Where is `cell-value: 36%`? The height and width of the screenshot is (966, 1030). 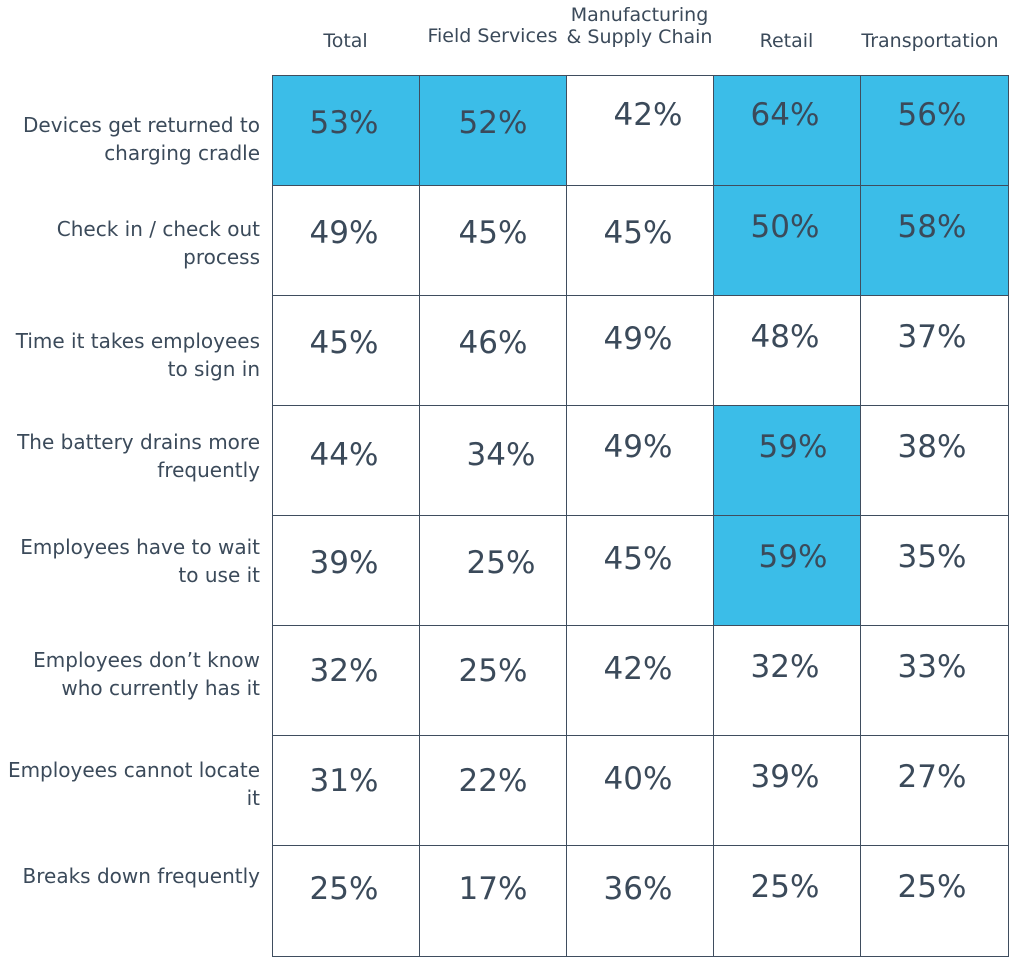
cell-value: 36% is located at coordinates (638, 889).